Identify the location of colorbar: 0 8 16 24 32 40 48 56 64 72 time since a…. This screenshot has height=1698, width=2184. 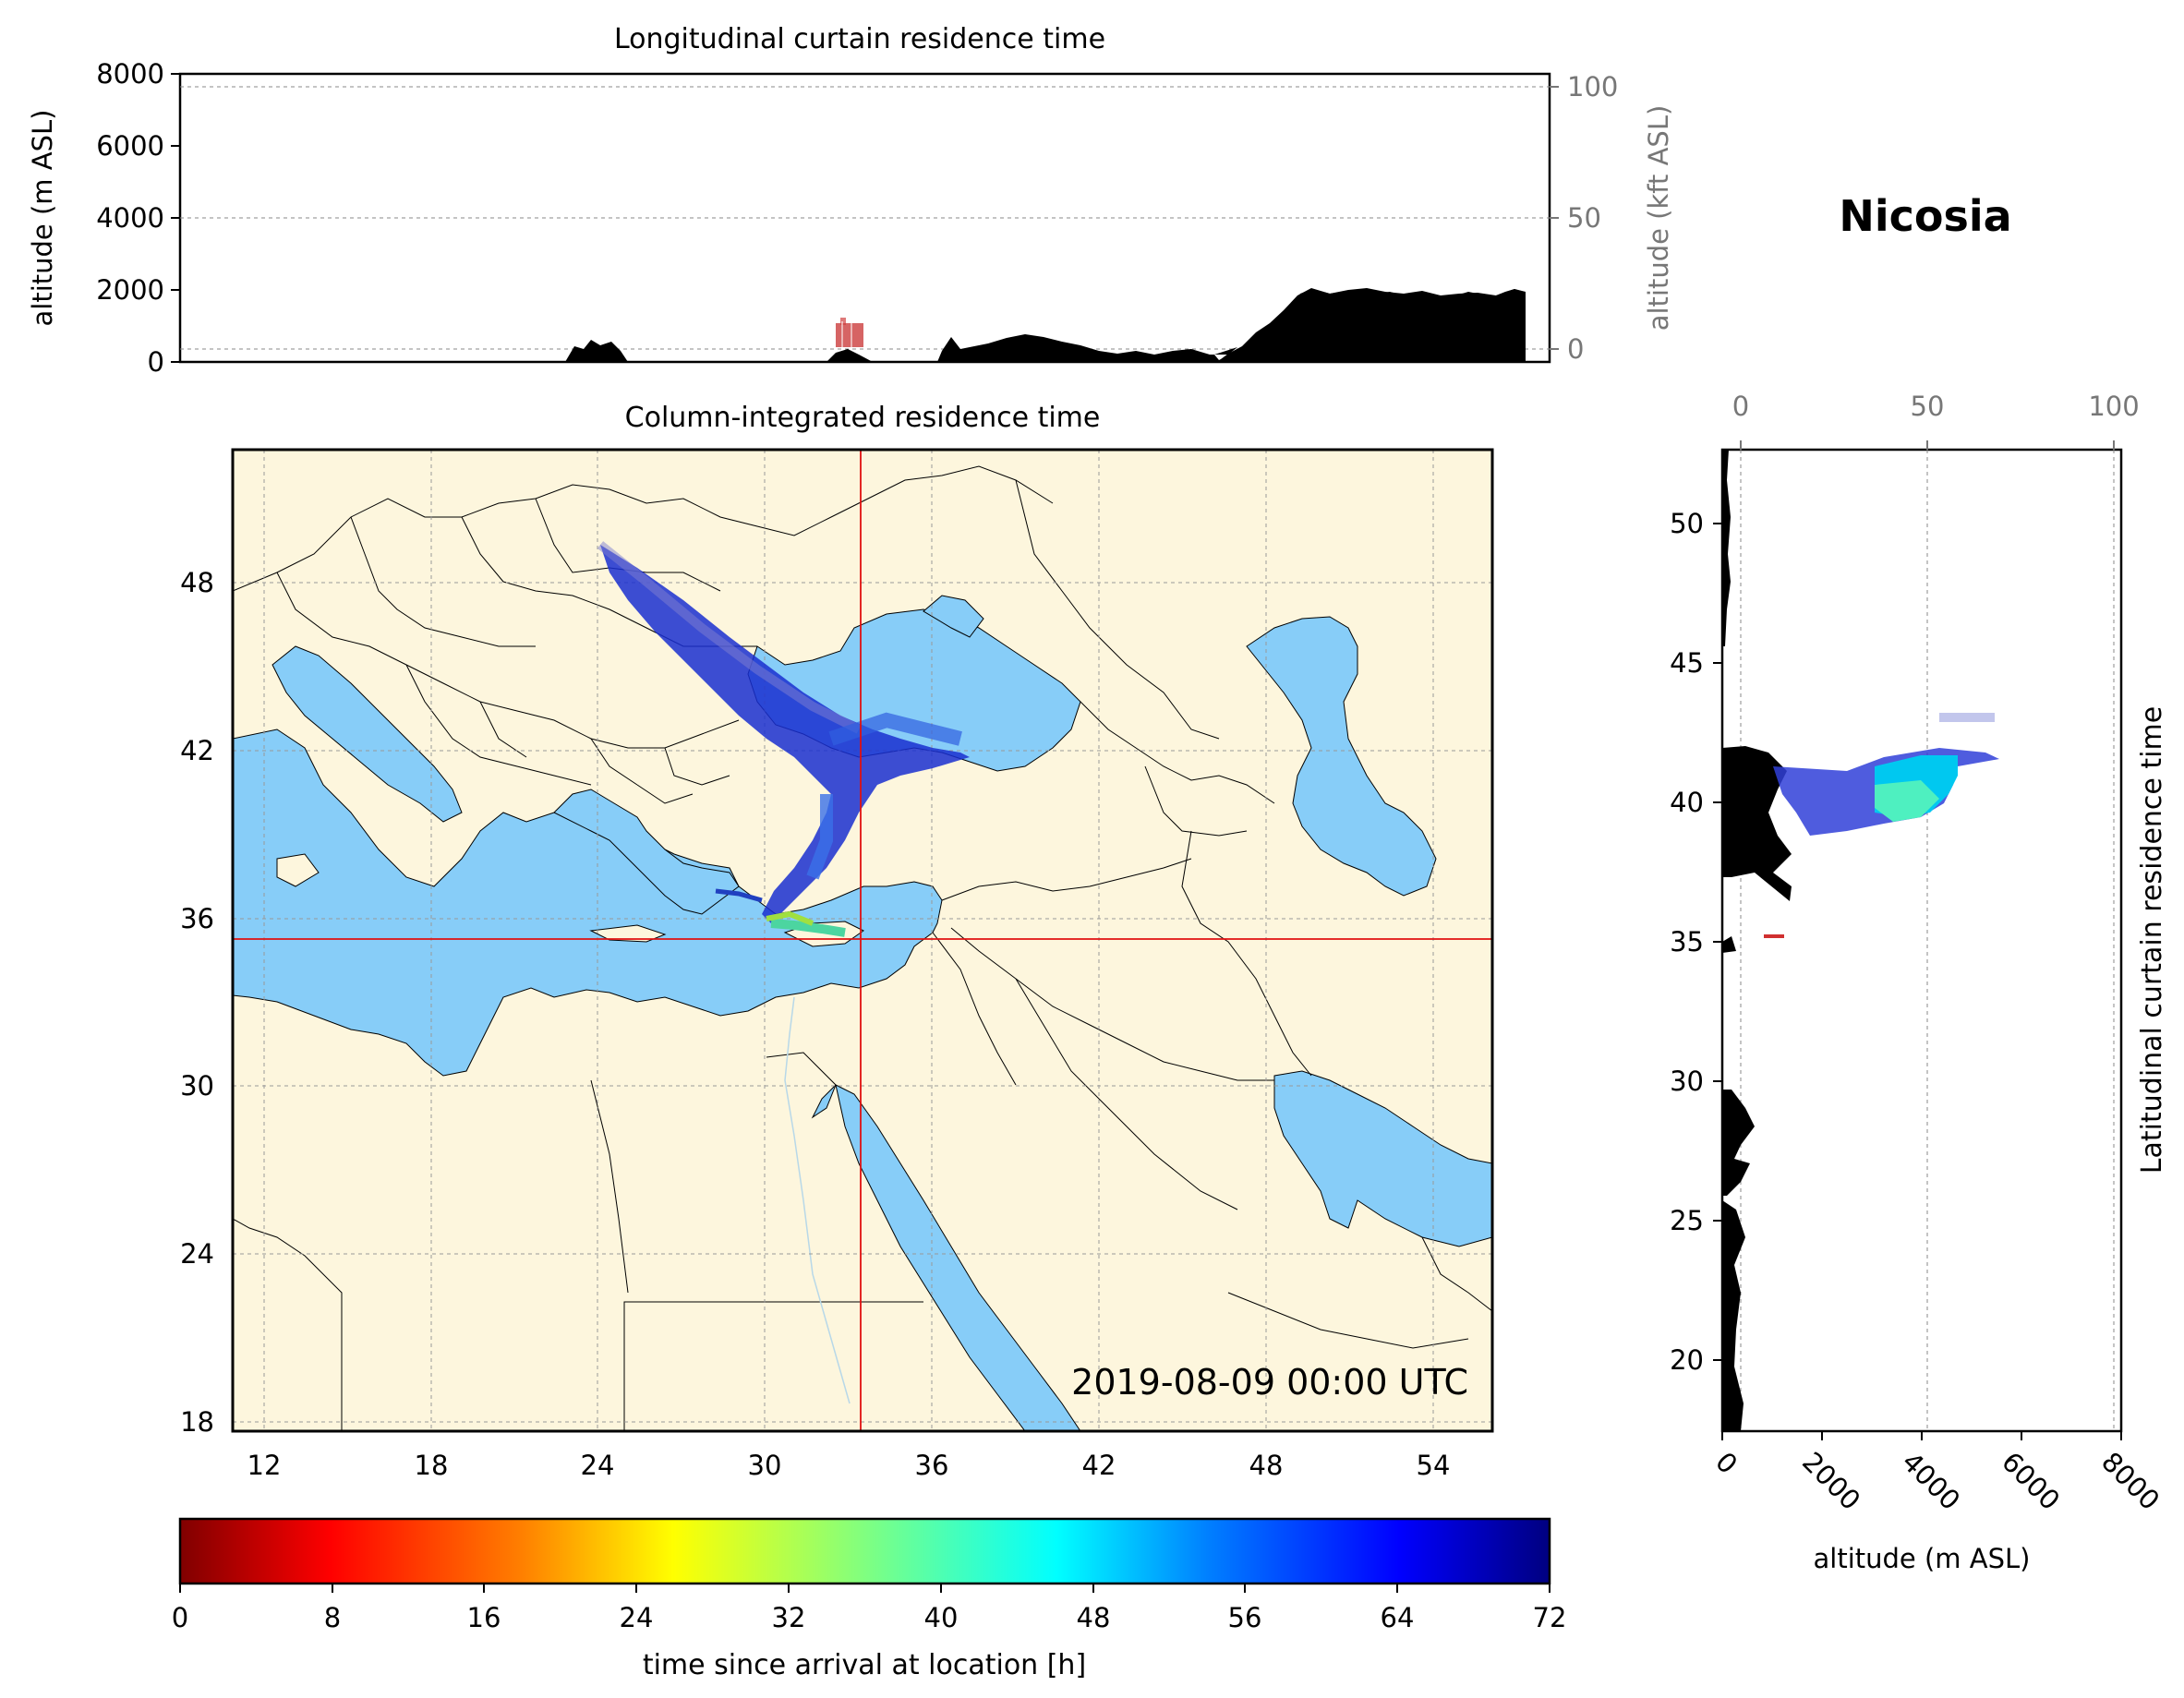
(869, 1599).